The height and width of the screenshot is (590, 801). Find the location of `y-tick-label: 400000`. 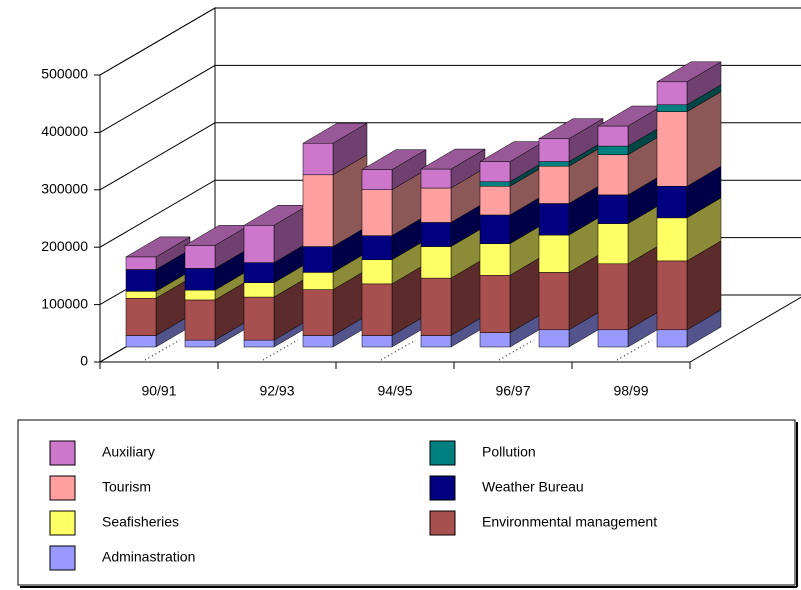

y-tick-label: 400000 is located at coordinates (64, 131).